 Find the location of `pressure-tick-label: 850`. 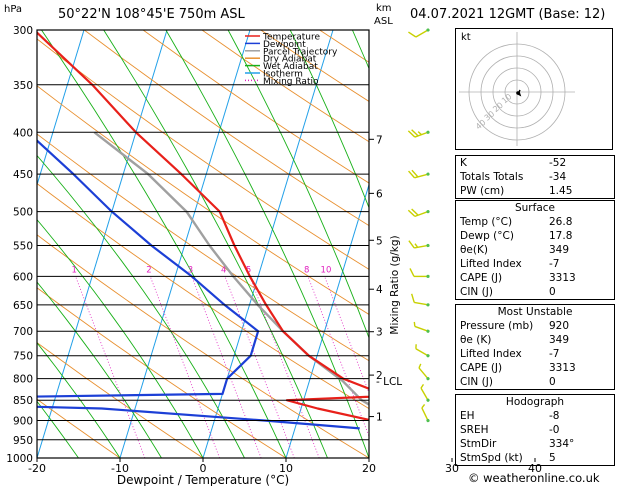

pressure-tick-label: 850 is located at coordinates (23, 401).